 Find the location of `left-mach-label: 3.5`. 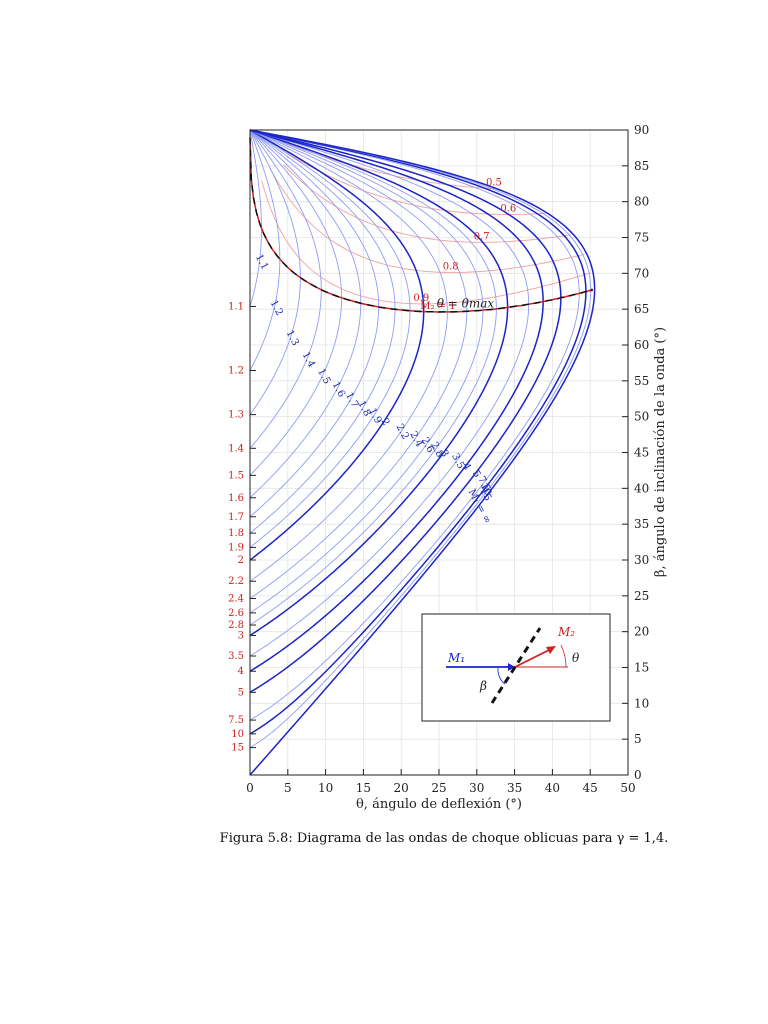

left-mach-label: 3.5 is located at coordinates (236, 656).